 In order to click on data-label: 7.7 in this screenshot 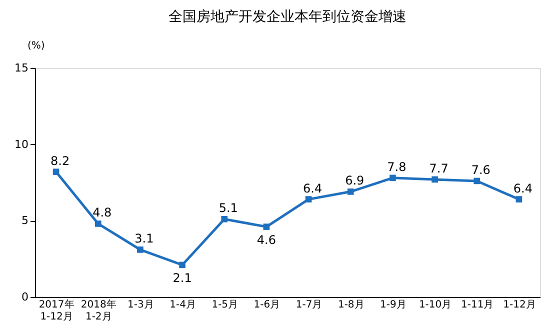, I will do `click(438, 168)`.